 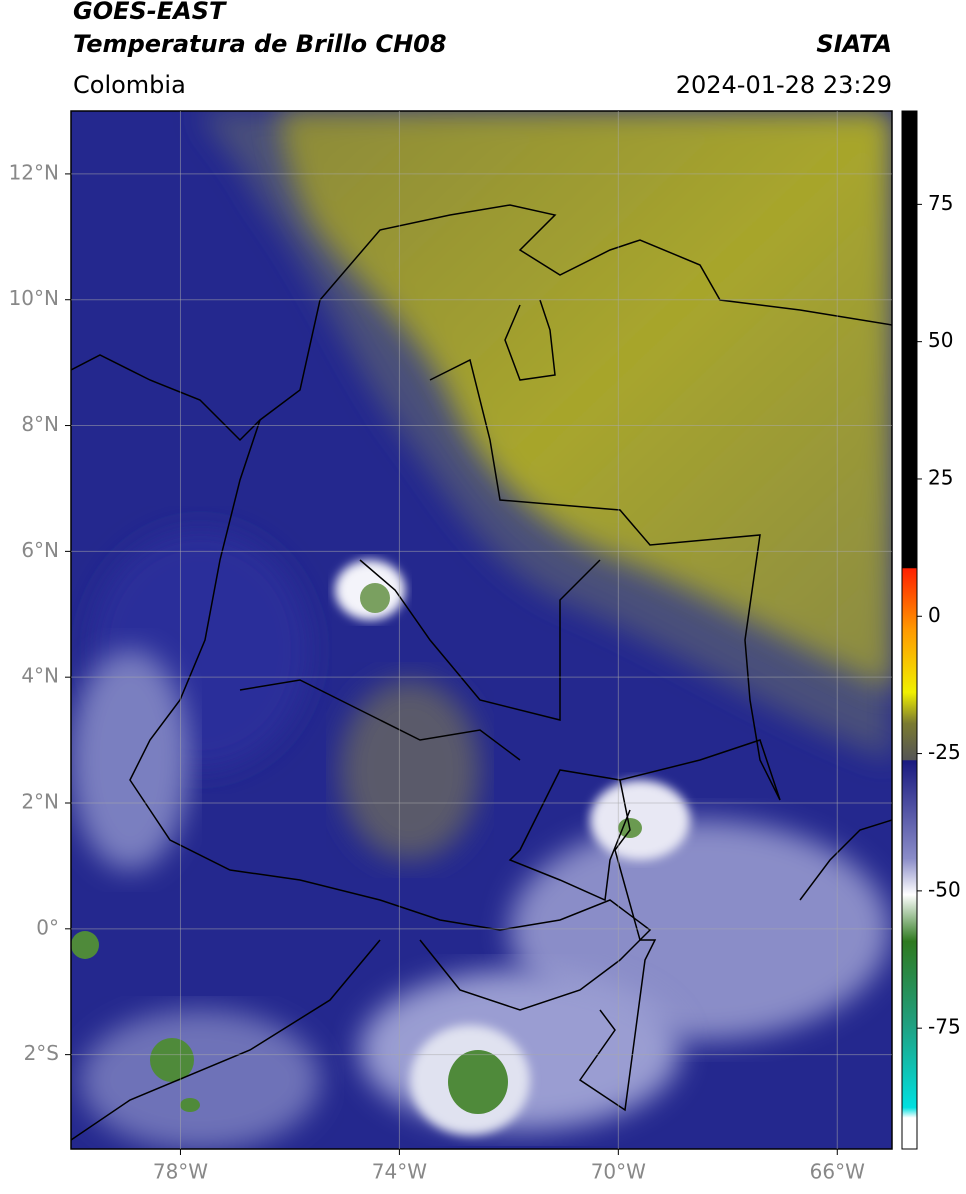 I want to click on colorbar, so click(x=909, y=630).